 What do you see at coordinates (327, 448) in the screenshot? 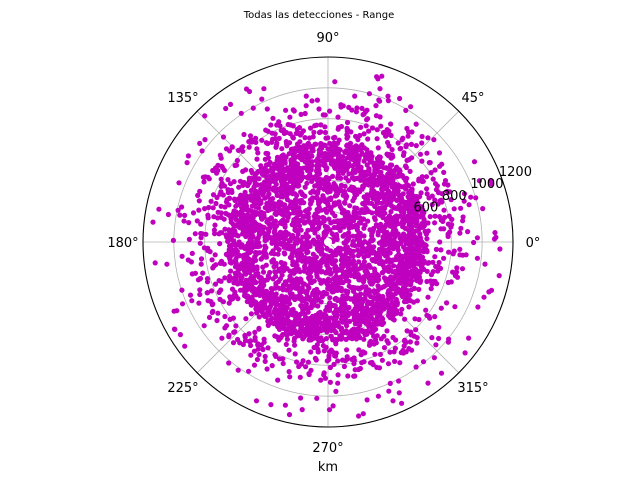
I see `theta-tick-label-270: 270°` at bounding box center [327, 448].